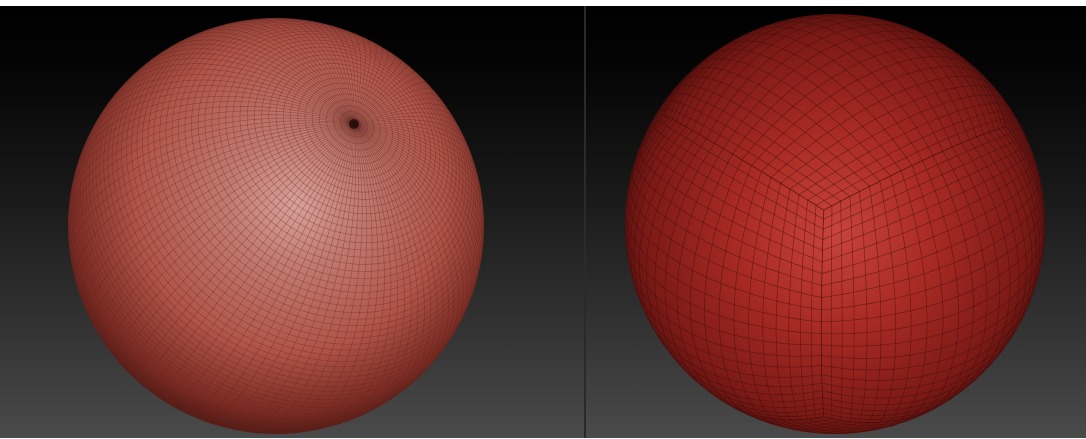 Image resolution: width=1086 pixels, height=439 pixels. Describe the element at coordinates (585, 222) in the screenshot. I see `viewport-divider` at that location.